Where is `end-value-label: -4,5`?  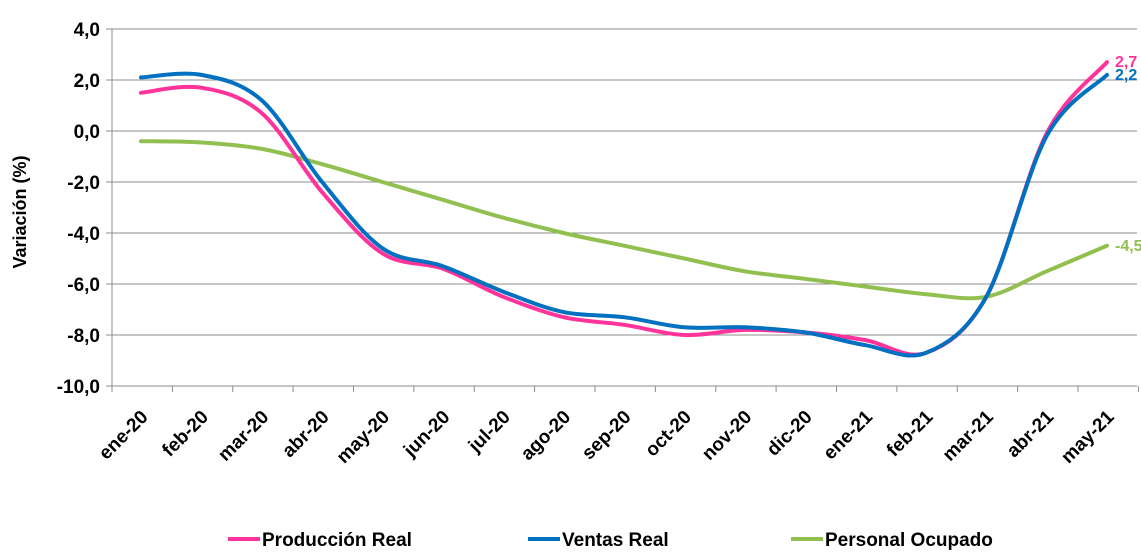 end-value-label: -4,5 is located at coordinates (1128, 246).